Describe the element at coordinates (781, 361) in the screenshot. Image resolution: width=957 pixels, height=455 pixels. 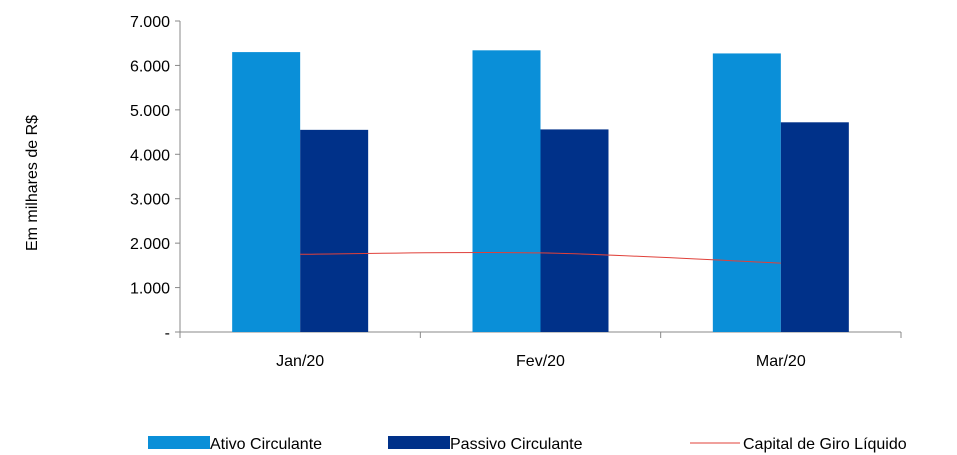
I see `x-tick-label: Mar/20` at that location.